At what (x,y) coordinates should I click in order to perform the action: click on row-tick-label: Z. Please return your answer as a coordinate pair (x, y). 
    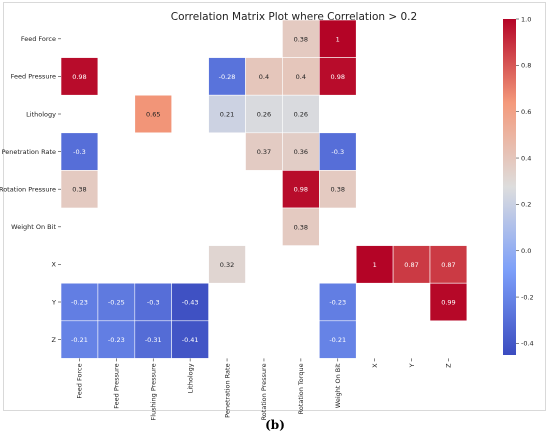
    Looking at the image, I should click on (54, 340).